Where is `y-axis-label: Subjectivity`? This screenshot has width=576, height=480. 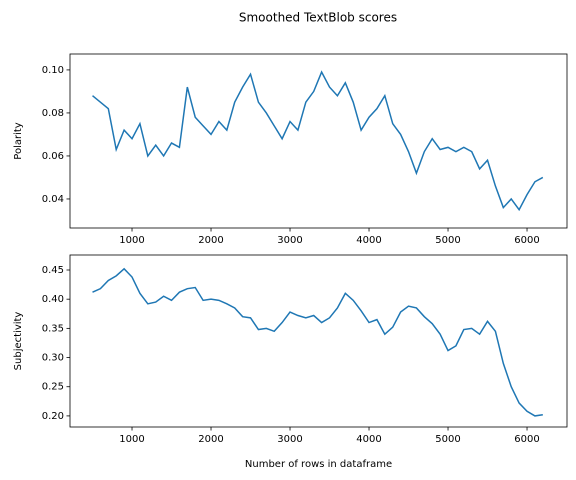
y-axis-label: Subjectivity is located at coordinates (18, 341).